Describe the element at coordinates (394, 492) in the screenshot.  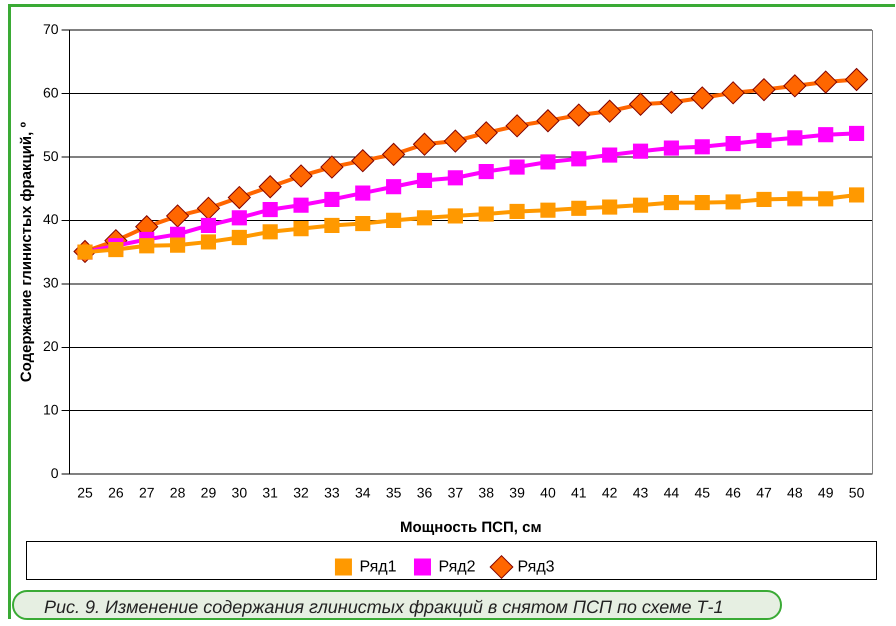
I see `x-tick-label: 35` at that location.